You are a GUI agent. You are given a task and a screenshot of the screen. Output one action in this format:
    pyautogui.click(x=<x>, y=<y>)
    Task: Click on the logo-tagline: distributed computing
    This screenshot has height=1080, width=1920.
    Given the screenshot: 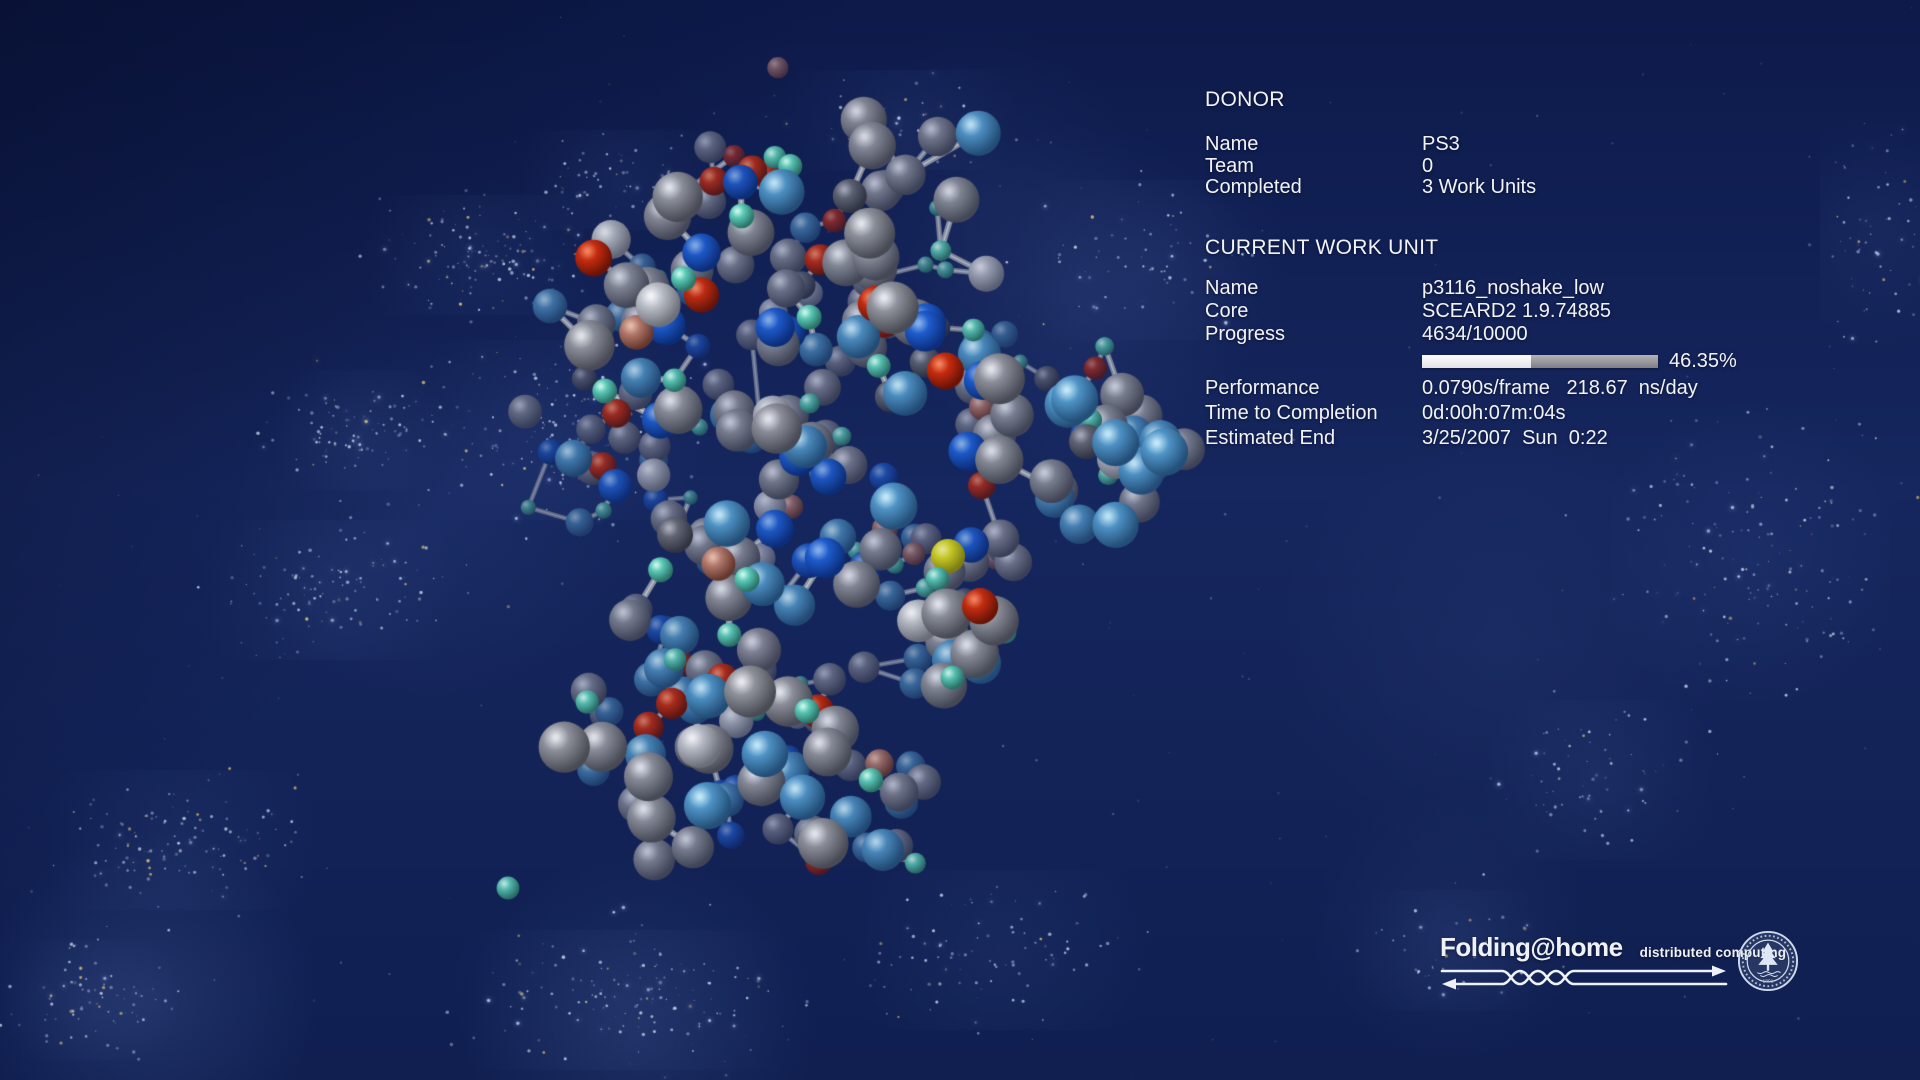 What is the action you would take?
    pyautogui.click(x=1713, y=952)
    